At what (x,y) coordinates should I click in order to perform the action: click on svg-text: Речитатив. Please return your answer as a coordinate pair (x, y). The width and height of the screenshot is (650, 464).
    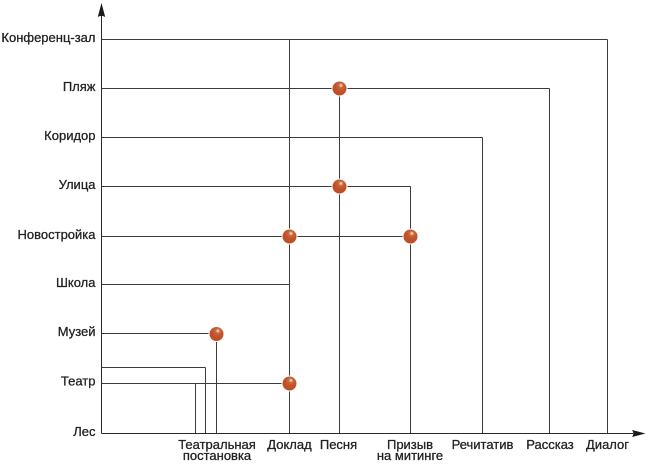
    Looking at the image, I should click on (483, 444).